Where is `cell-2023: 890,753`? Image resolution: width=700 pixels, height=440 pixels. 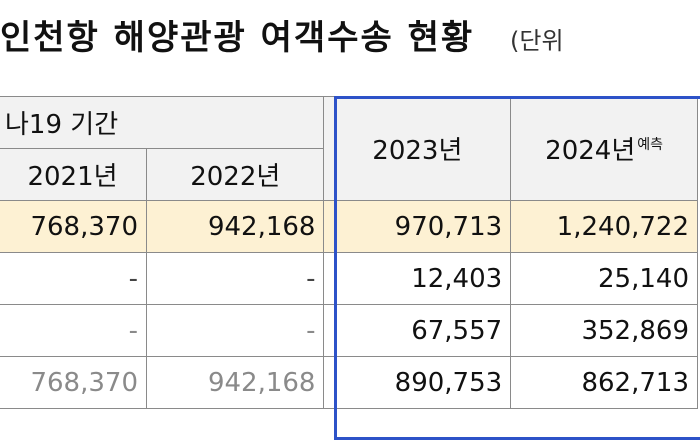 cell-2023: 890,753 is located at coordinates (417, 382).